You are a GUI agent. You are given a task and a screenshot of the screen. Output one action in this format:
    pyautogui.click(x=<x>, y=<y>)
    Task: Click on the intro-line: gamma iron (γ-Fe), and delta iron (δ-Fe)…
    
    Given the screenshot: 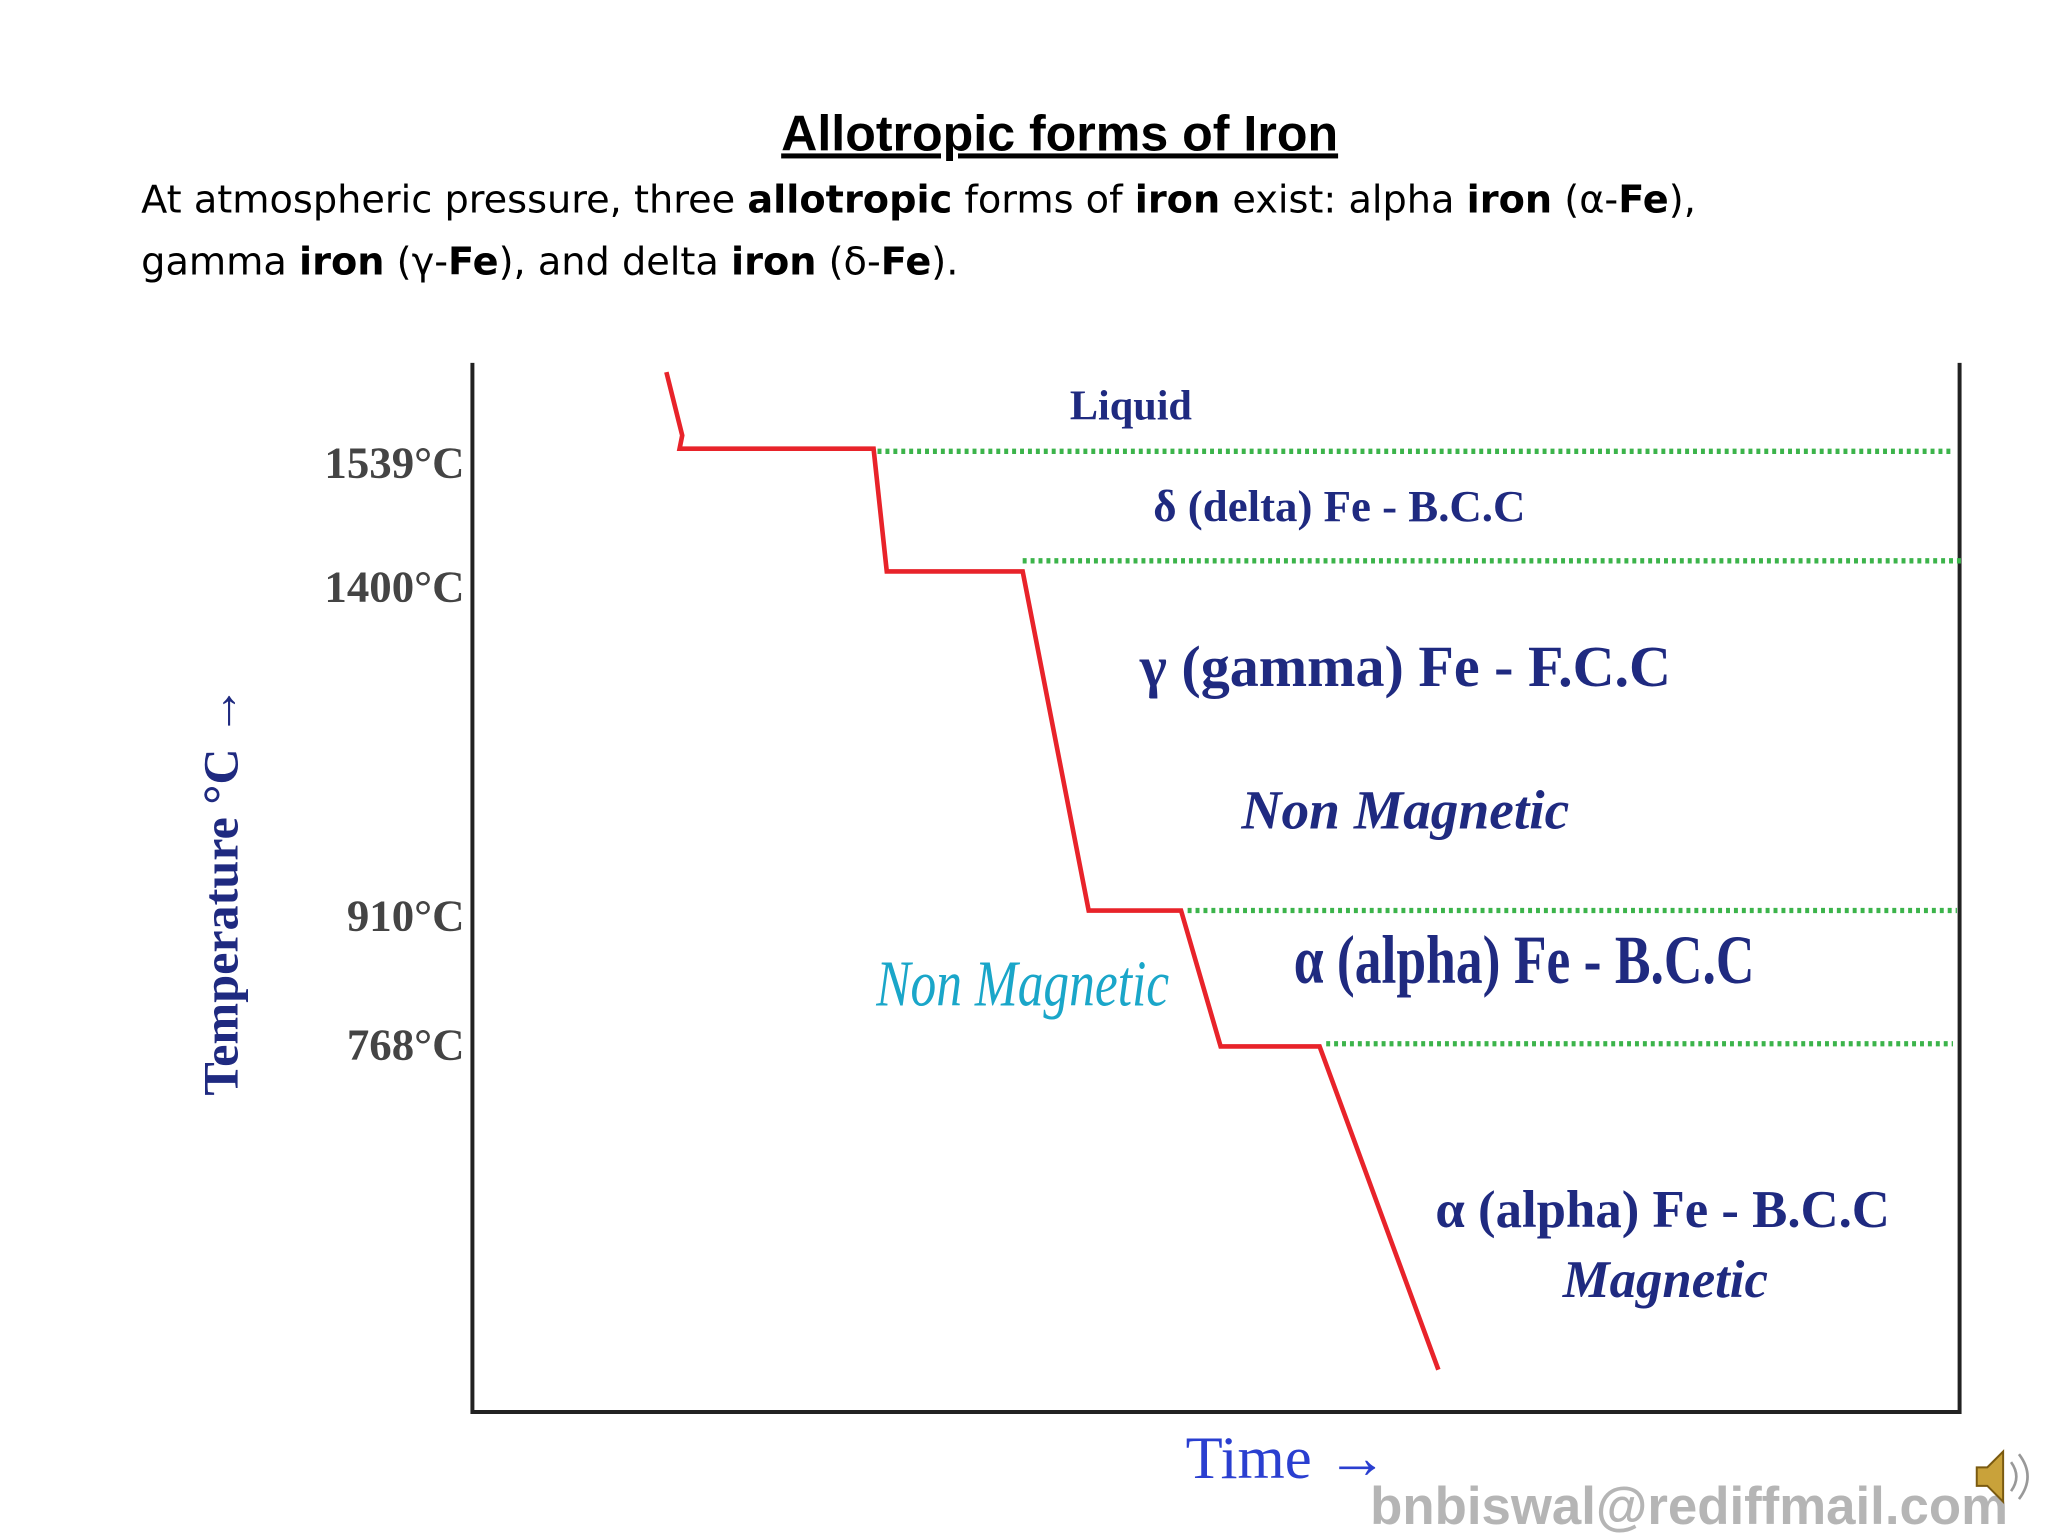 What is the action you would take?
    pyautogui.click(x=549, y=261)
    